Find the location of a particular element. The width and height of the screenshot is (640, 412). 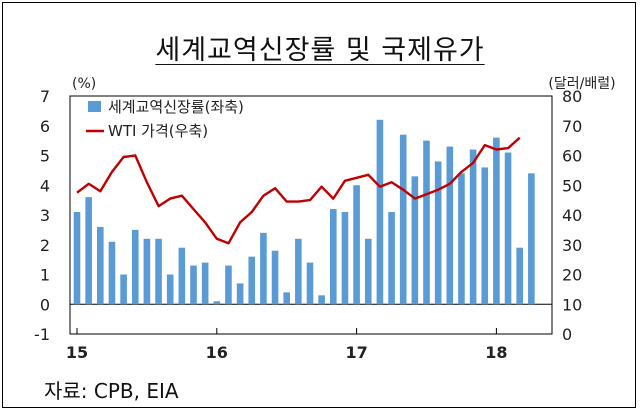

right-tick-label: 50 is located at coordinates (572, 185).